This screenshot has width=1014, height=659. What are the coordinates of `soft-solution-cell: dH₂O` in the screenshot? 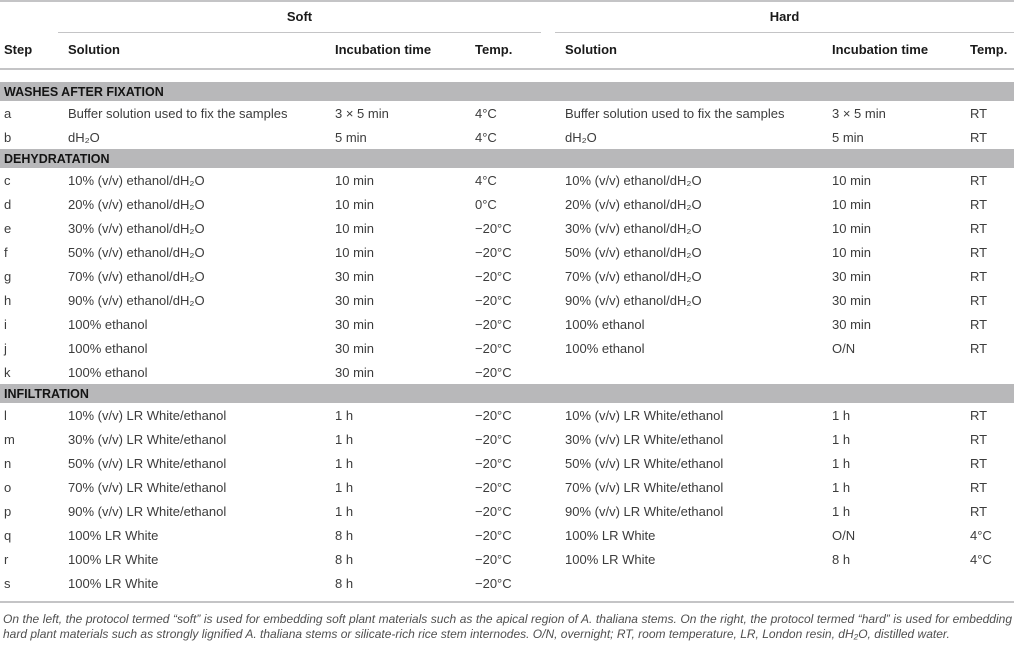 It's located at (84, 137).